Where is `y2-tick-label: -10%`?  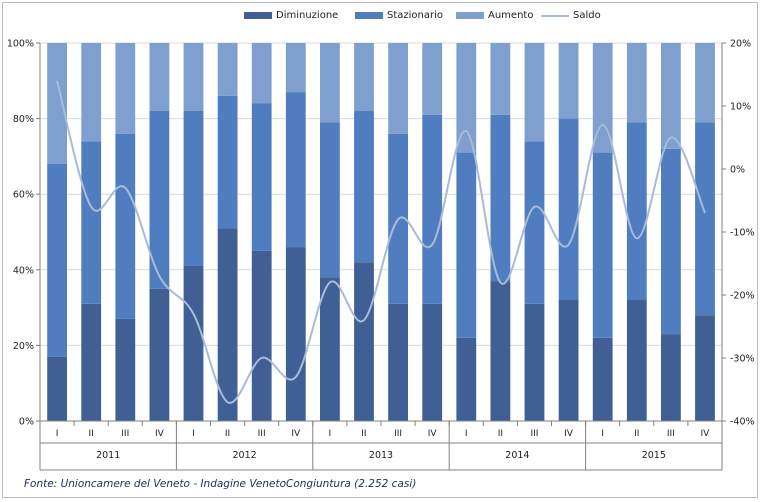
y2-tick-label: -10% is located at coordinates (742, 233).